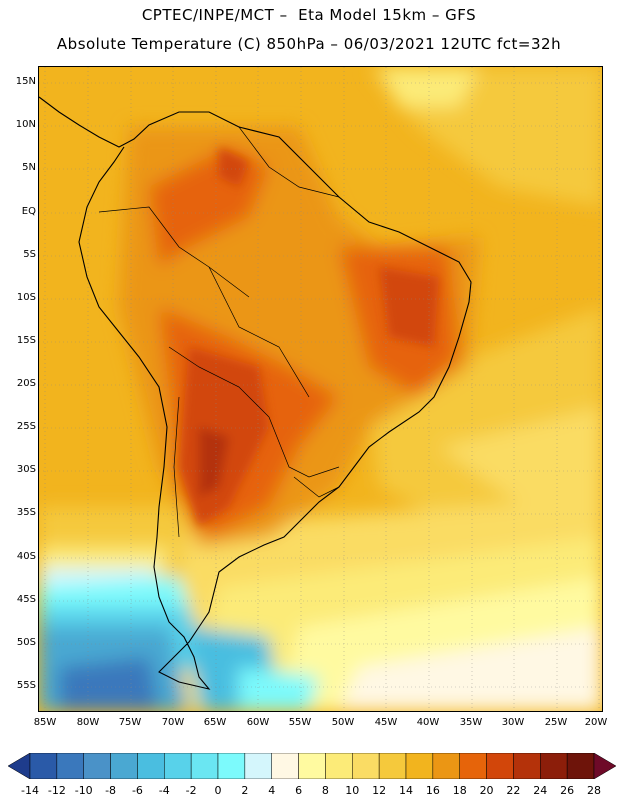  What do you see at coordinates (26, 556) in the screenshot?
I see `lat-label-40s: 40S` at bounding box center [26, 556].